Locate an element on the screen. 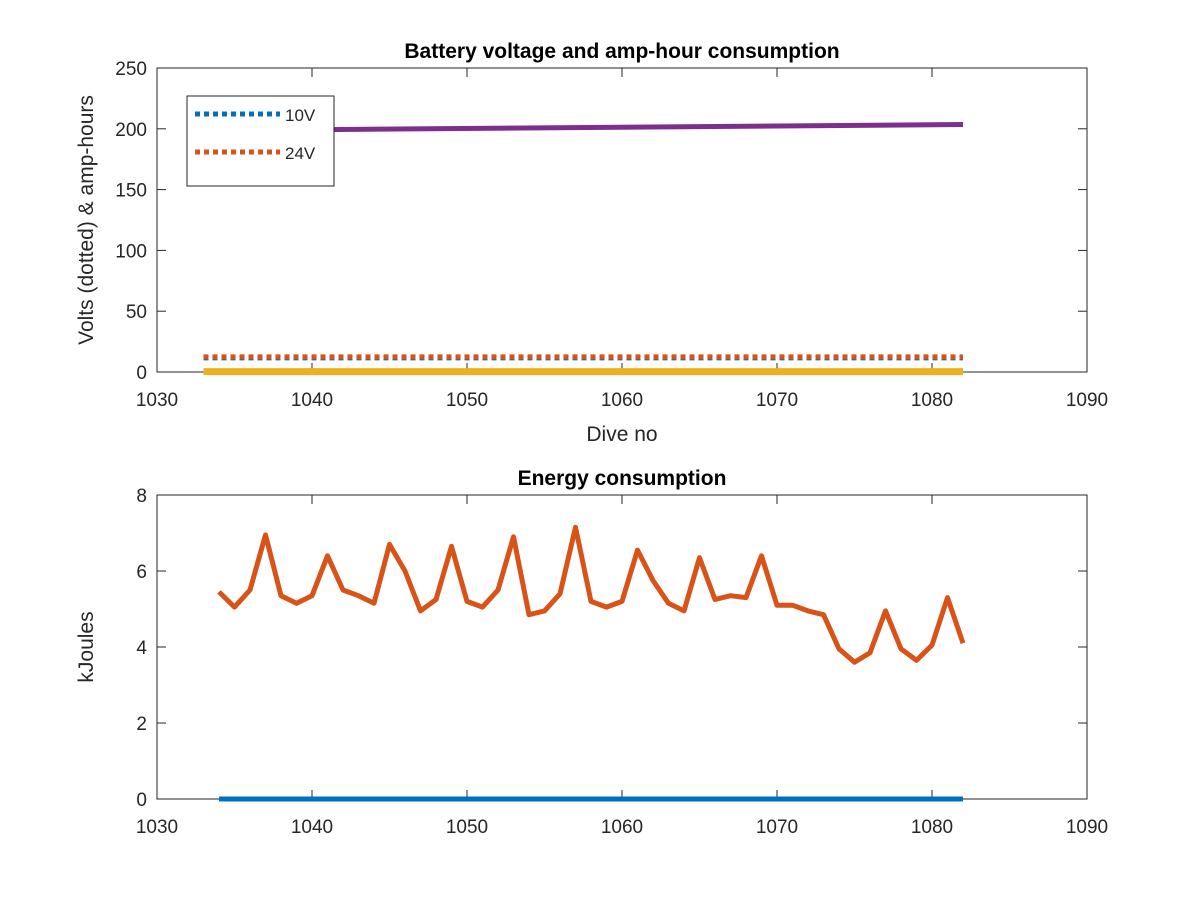  chart-title: Battery voltage and amp-hour consumption is located at coordinates (621, 51).